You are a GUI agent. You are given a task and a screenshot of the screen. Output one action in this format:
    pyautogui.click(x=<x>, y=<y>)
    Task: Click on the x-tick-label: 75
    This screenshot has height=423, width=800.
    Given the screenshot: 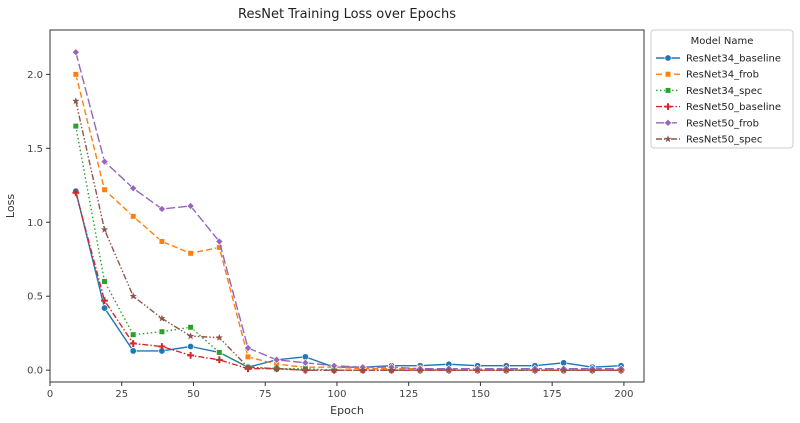 What is the action you would take?
    pyautogui.click(x=265, y=394)
    